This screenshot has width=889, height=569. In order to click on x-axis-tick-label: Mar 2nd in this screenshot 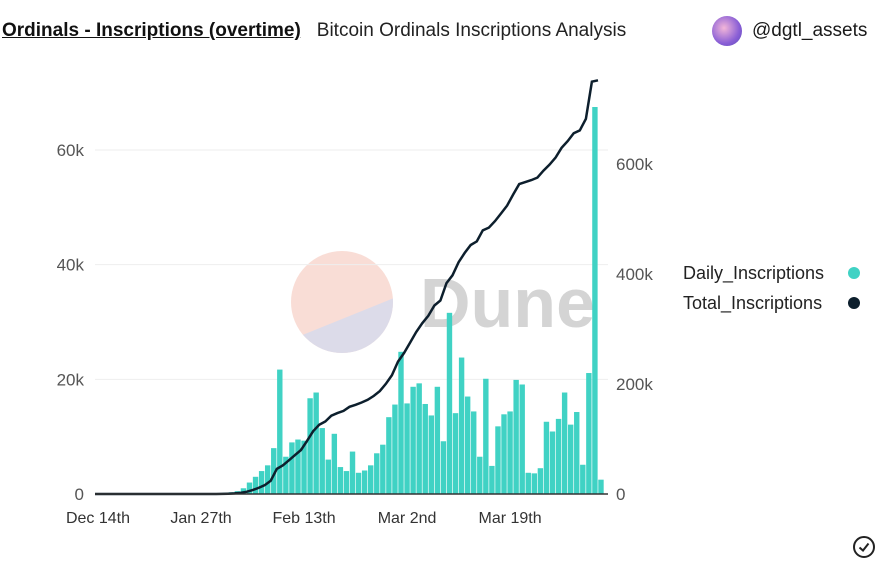, I will do `click(407, 518)`.